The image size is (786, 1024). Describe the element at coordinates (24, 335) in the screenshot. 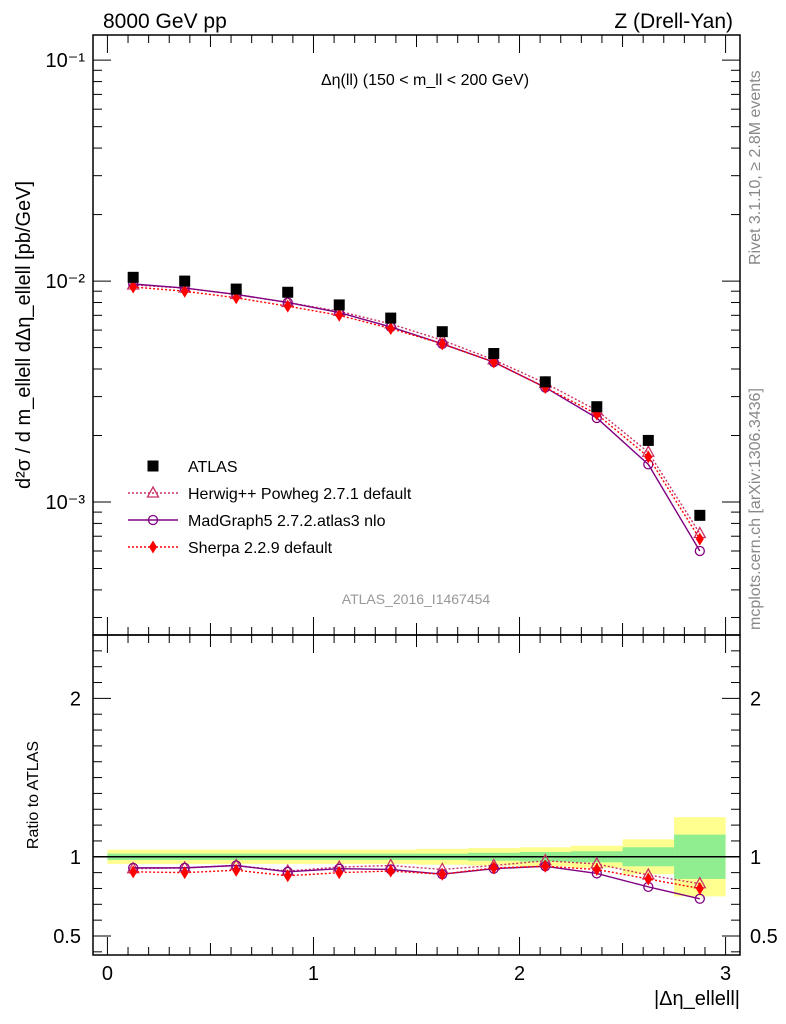

I see `main-y-axis-label: d²σ / d m_ellell dΔη_ellell [pb/GeV]` at that location.